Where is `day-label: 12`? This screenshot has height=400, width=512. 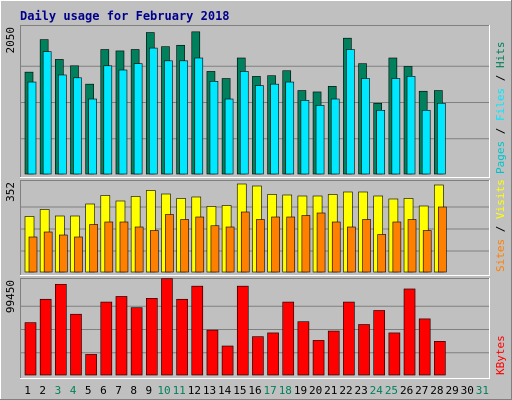
day-label: 12 is located at coordinates (194, 390).